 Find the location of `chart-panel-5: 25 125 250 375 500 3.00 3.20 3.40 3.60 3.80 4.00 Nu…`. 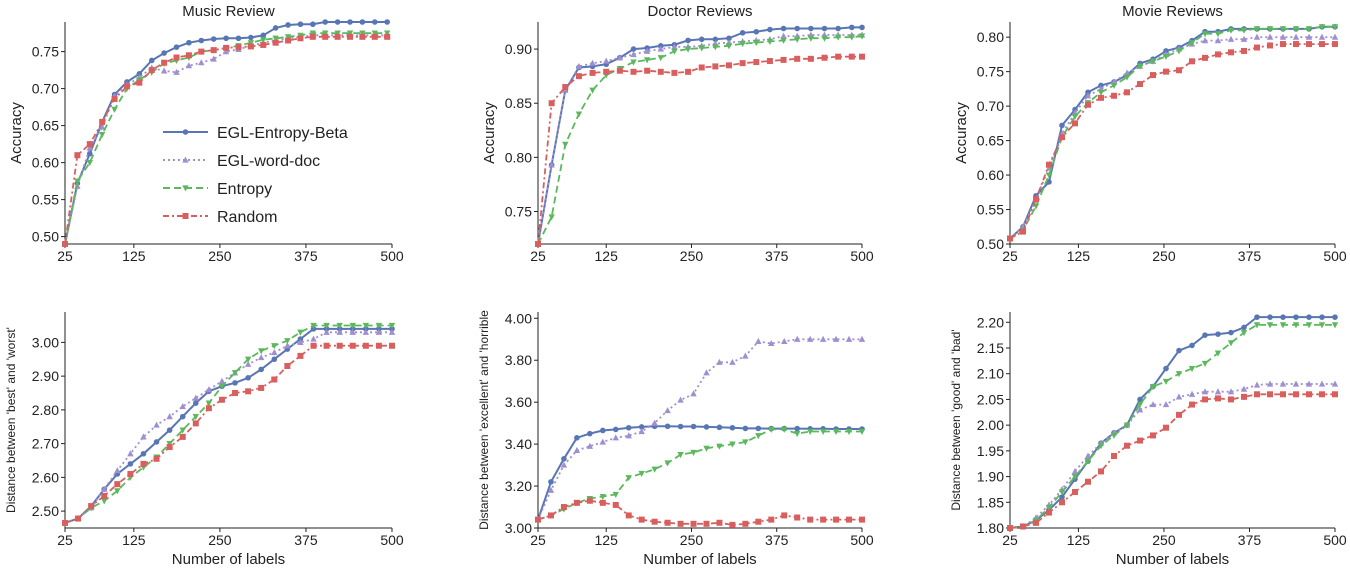

chart-panel-5: 25 125 250 375 500 3.00 3.20 3.40 3.60 3.80 4.00 Nu… is located at coordinates (675, 439).